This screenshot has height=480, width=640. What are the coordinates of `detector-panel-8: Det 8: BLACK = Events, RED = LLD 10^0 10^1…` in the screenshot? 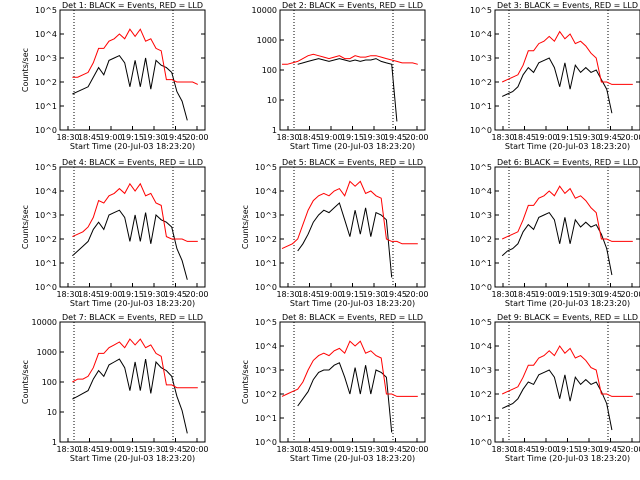 It's located at (335, 388).